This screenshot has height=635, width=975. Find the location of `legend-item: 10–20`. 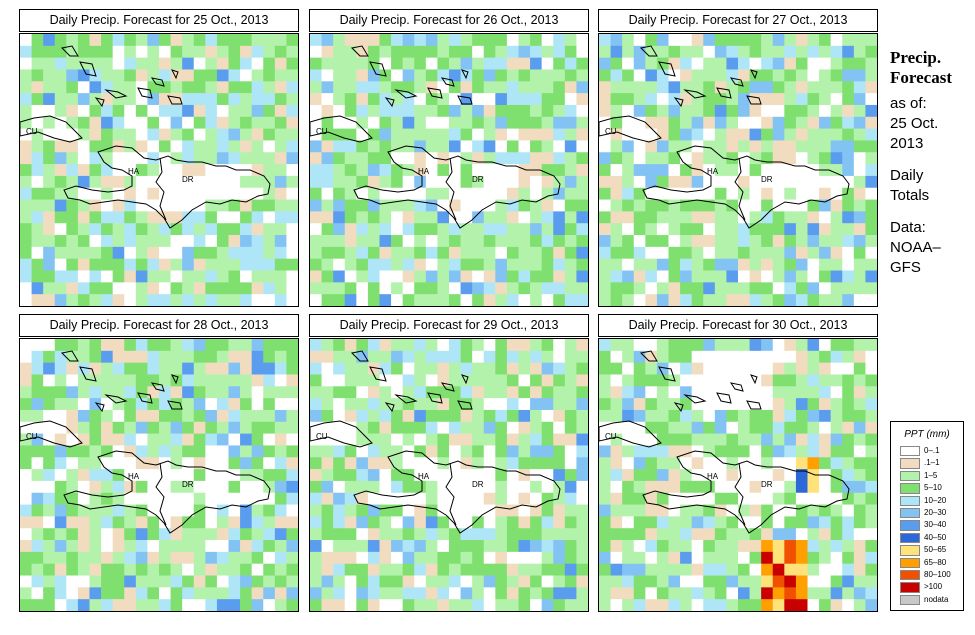

legend-item: 10–20 is located at coordinates (927, 501).